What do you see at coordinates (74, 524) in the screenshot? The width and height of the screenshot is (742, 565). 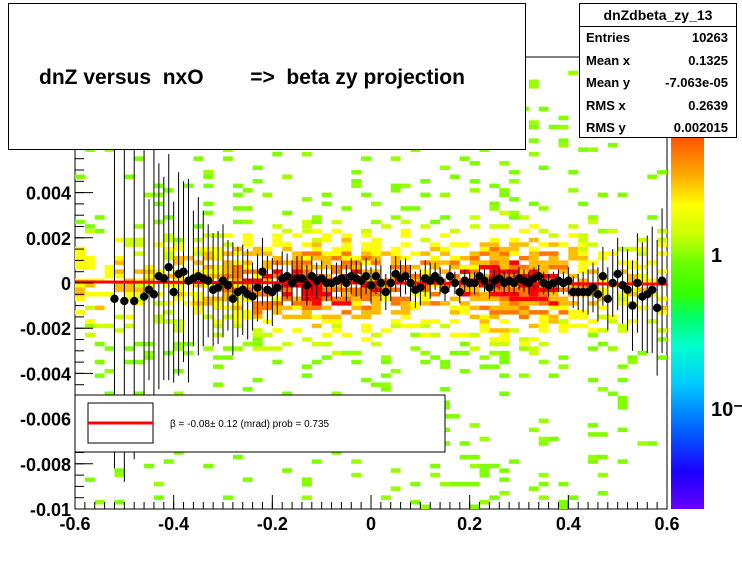 I see `x-tick-label: -0.6` at bounding box center [74, 524].